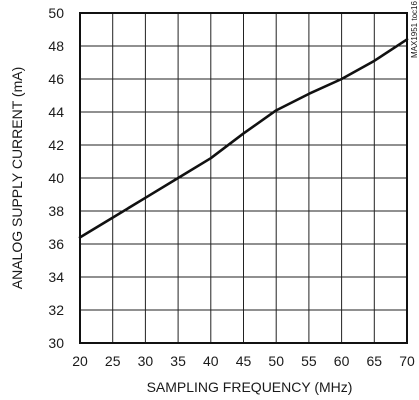 The width and height of the screenshot is (419, 400). I want to click on x-tick-label: 40, so click(211, 361).